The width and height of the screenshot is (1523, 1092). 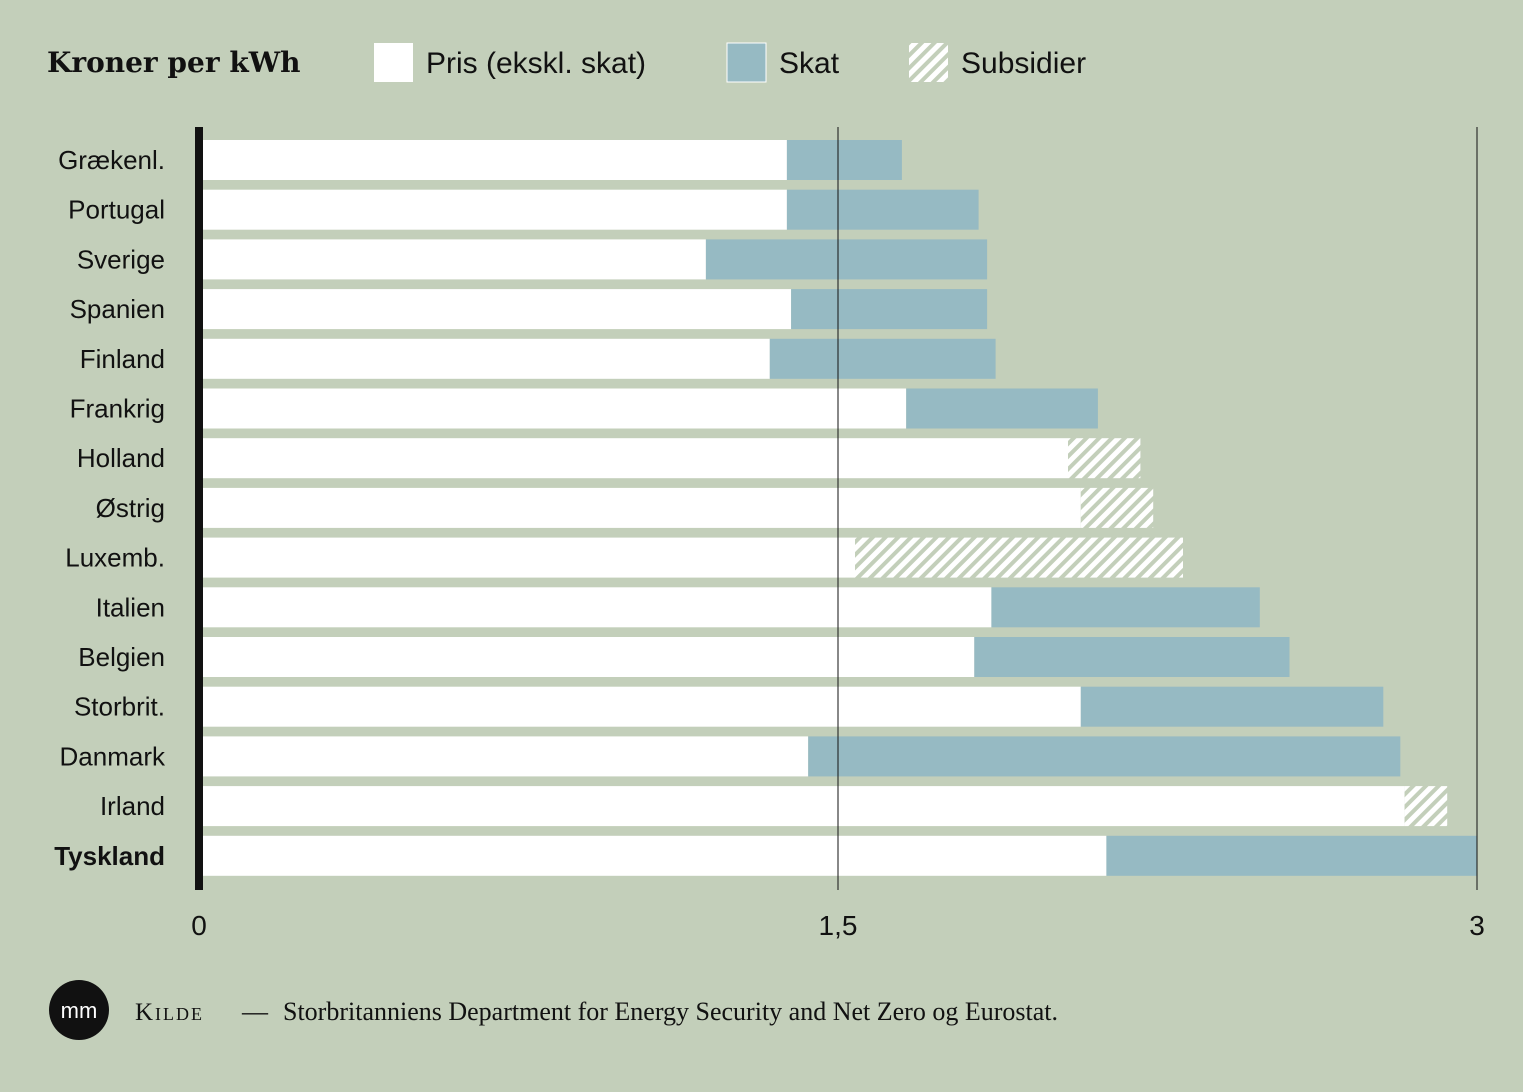 What do you see at coordinates (130, 508) in the screenshot?
I see `category-label: Østrig` at bounding box center [130, 508].